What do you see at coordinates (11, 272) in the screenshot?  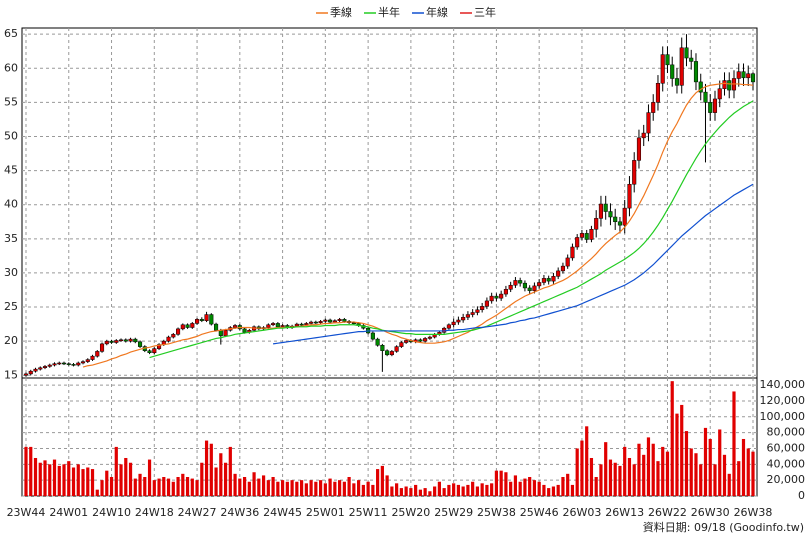 I see `y-tick-label: 30` at bounding box center [11, 272].